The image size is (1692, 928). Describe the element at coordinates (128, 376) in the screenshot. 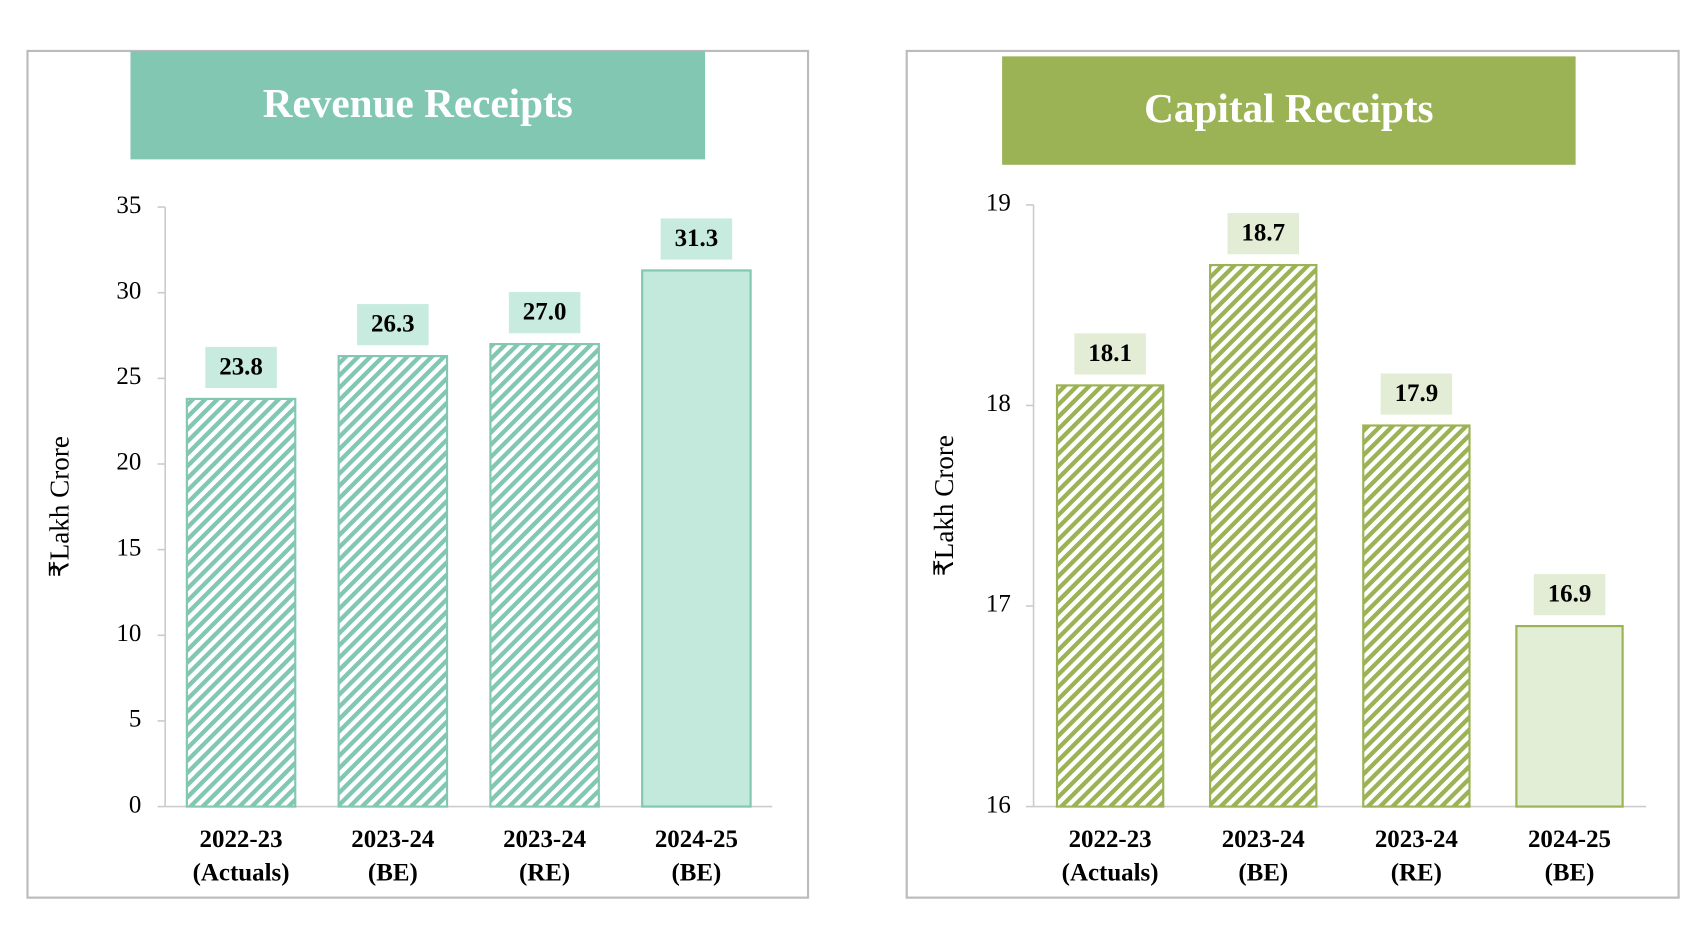

I see `y-tick-label: 25` at that location.